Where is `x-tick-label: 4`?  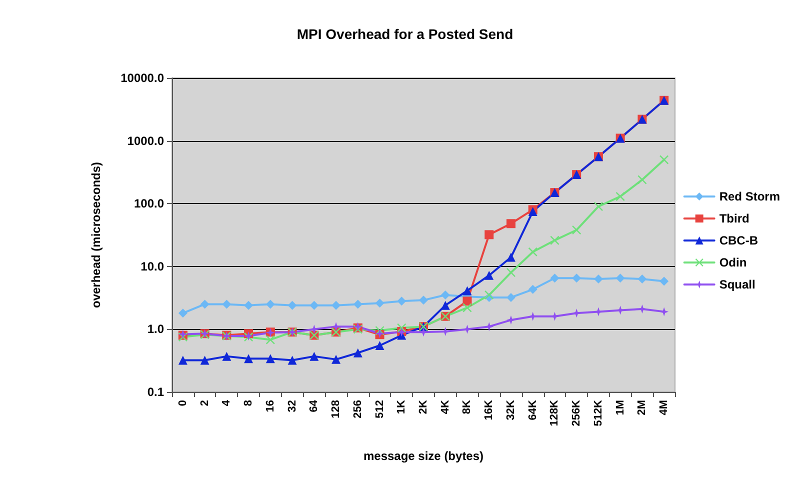
x-tick-label: 4 is located at coordinates (226, 402).